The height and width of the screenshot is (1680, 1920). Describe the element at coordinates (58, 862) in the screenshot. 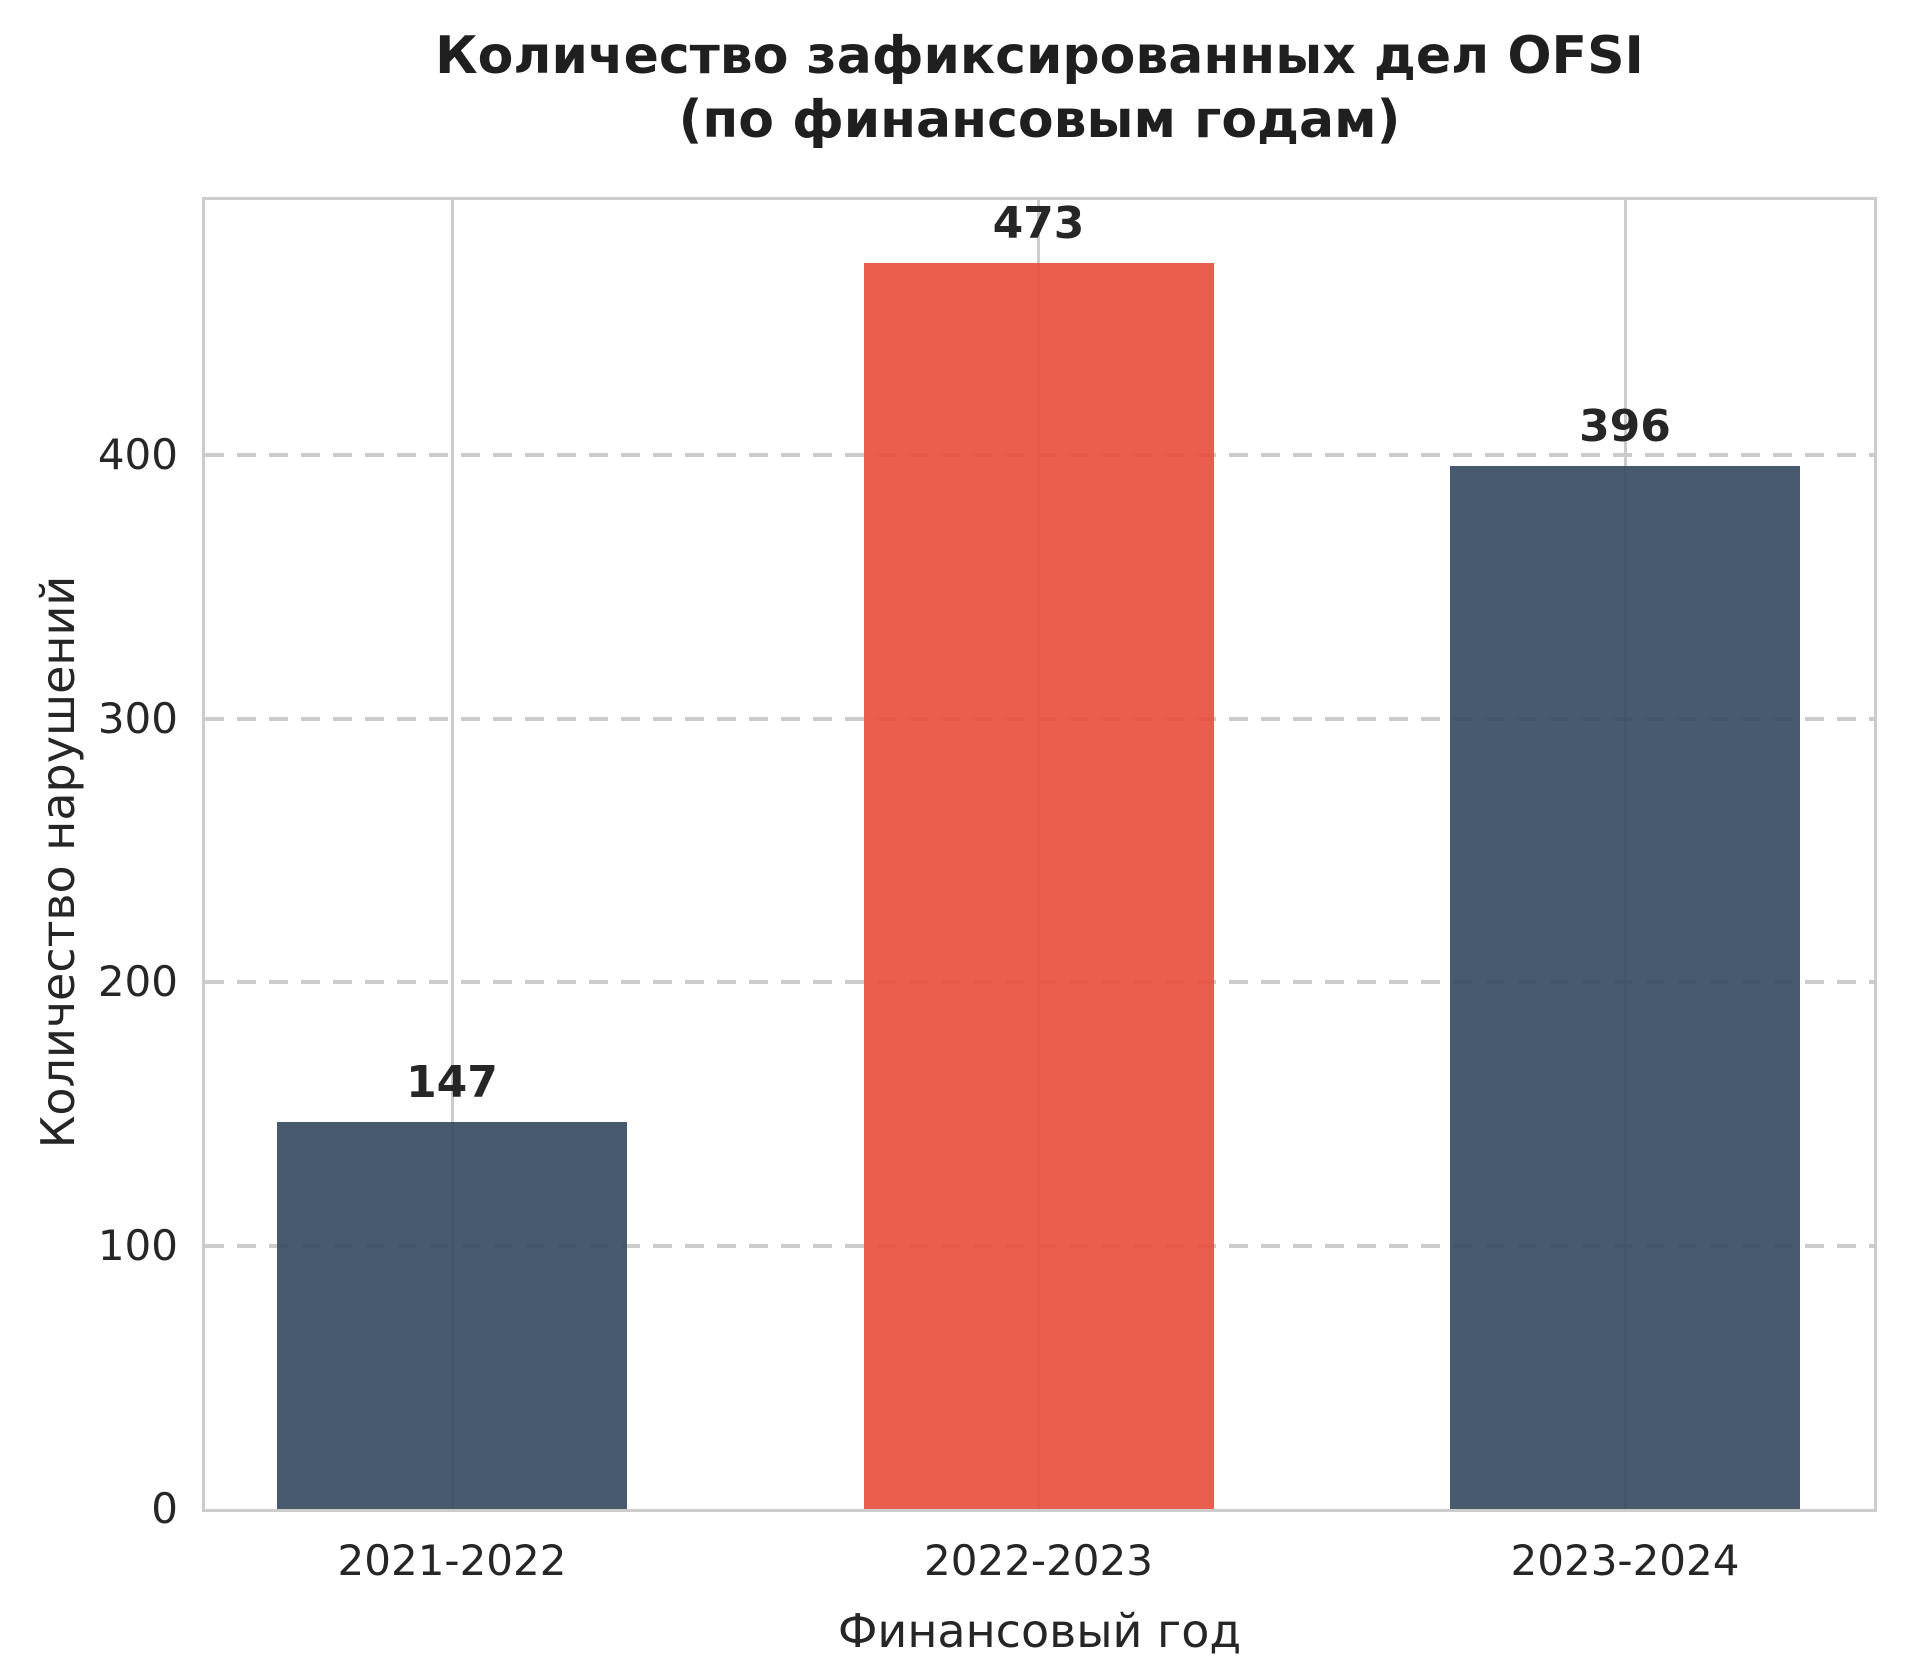

I see `y-axis-label-text: Количество нарушений` at that location.